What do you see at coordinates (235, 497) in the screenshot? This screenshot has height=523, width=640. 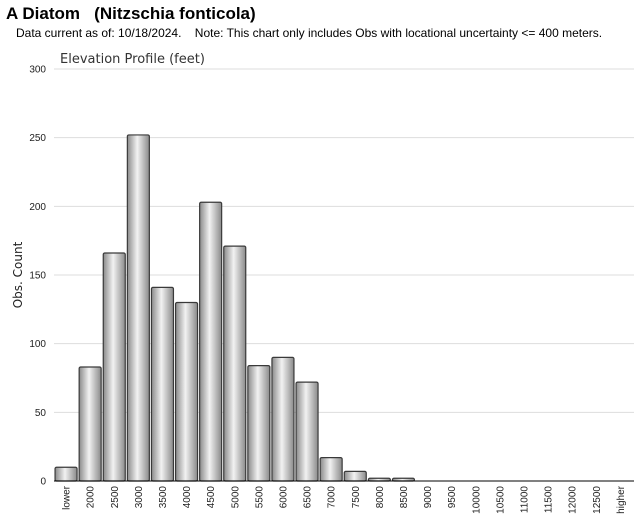 I see `x-tick-label: 5000` at bounding box center [235, 497].